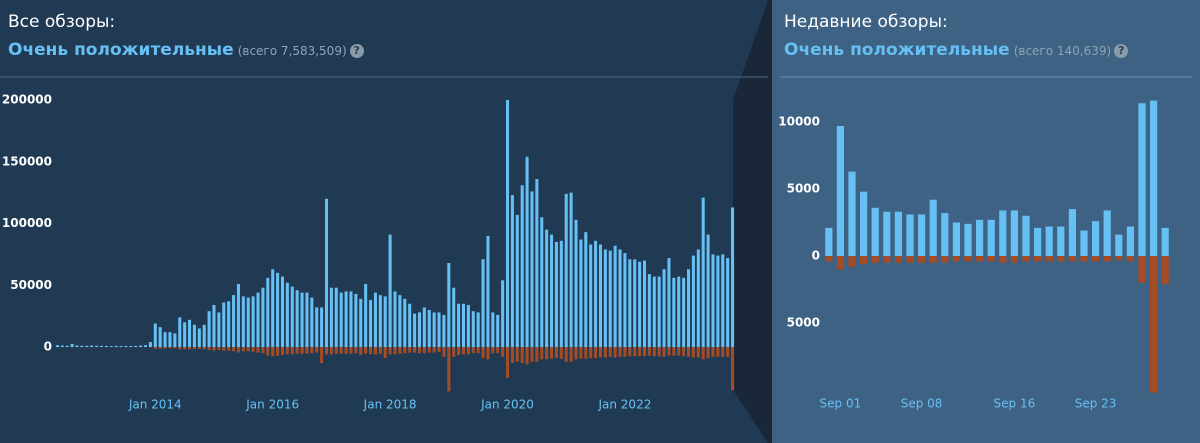 The image size is (1200, 443). What do you see at coordinates (803, 323) in the screenshot?
I see `y-tick-label: 5000` at bounding box center [803, 323].